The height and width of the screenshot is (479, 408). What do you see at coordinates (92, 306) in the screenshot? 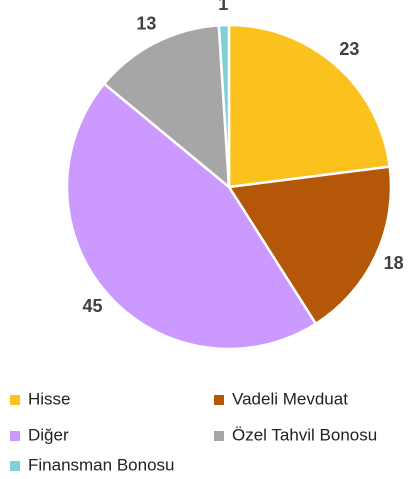
I see `data-label: 45` at bounding box center [92, 306].